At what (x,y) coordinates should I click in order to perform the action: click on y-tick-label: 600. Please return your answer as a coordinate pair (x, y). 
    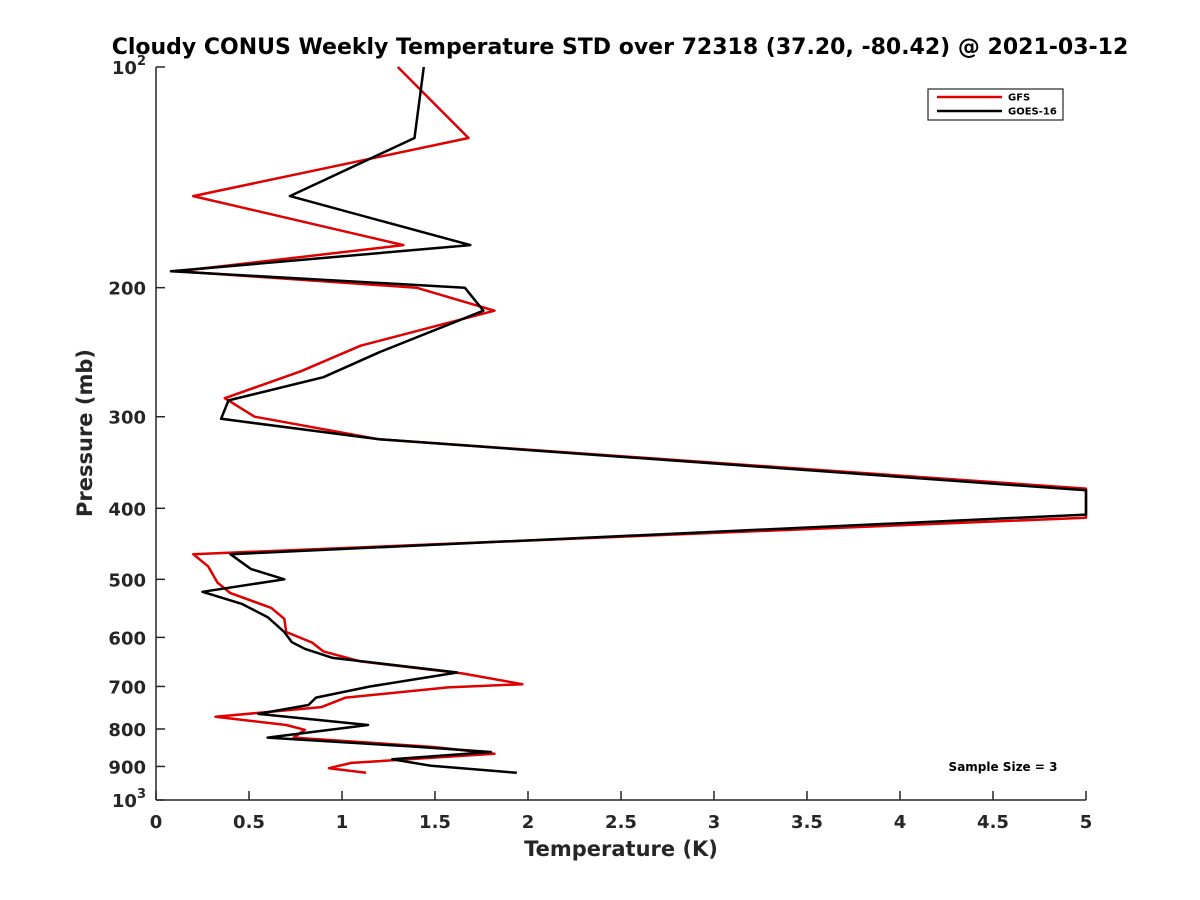
    Looking at the image, I should click on (127, 638).